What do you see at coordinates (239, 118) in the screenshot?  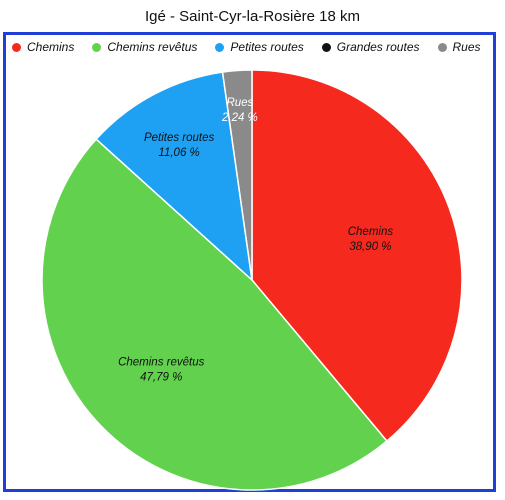 I see `slice-value-label: 2,24 %` at bounding box center [239, 118].